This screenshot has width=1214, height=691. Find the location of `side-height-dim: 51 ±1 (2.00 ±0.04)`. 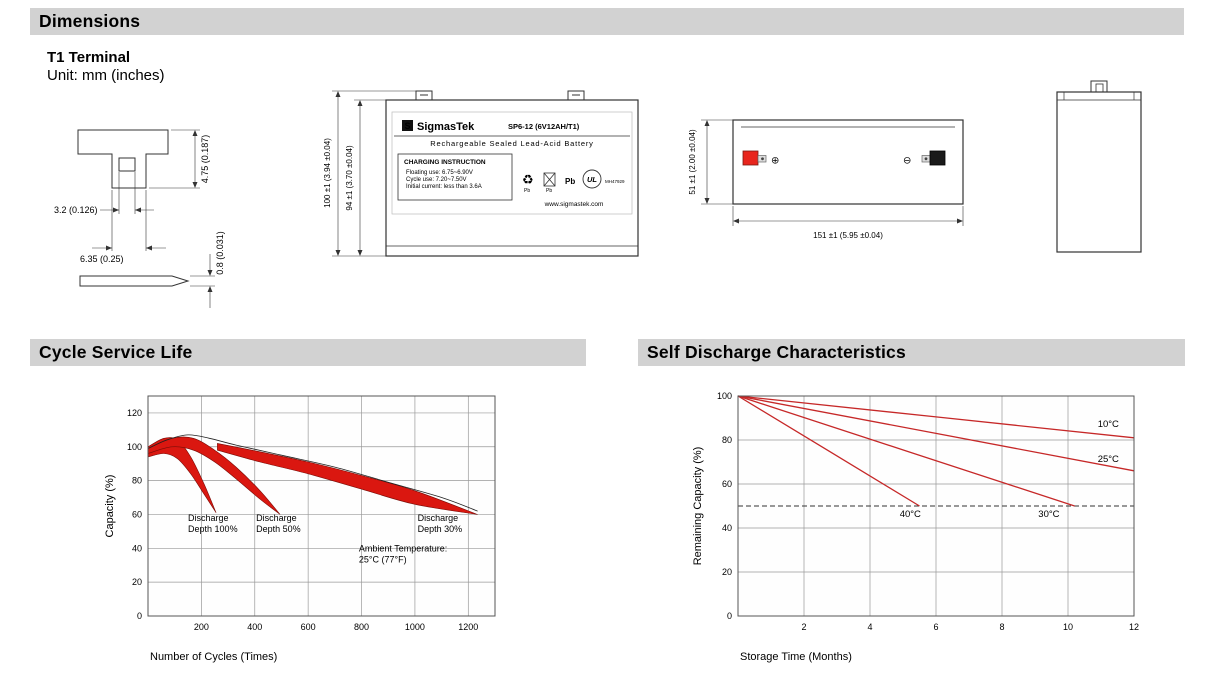

side-height-dim: 51 ±1 (2.00 ±0.04) is located at coordinates (692, 162).